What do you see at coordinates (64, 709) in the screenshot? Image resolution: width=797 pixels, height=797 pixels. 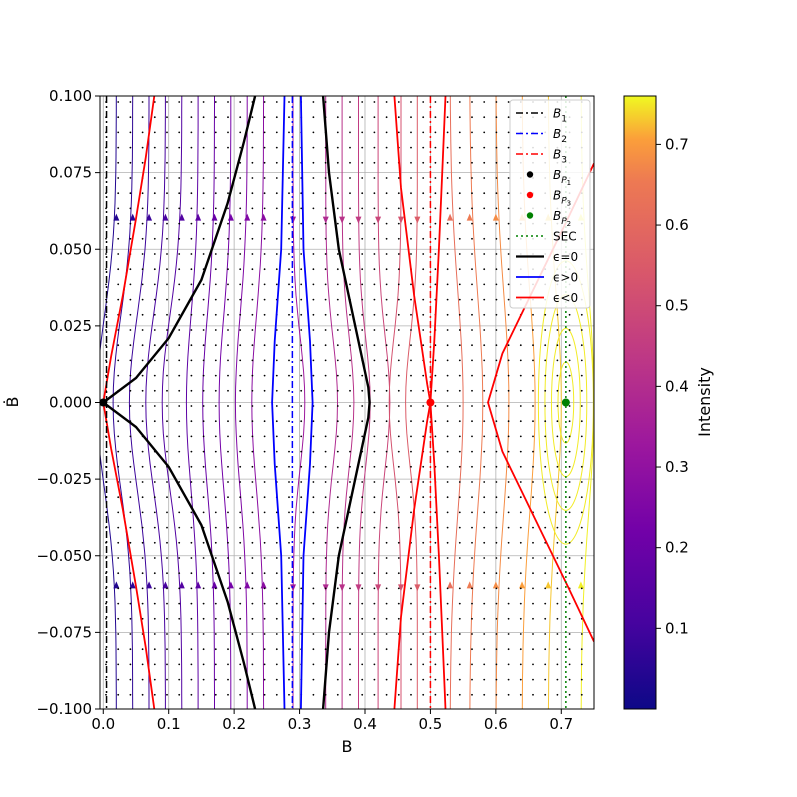 I see `y-tick-label: −0.100` at bounding box center [64, 709].